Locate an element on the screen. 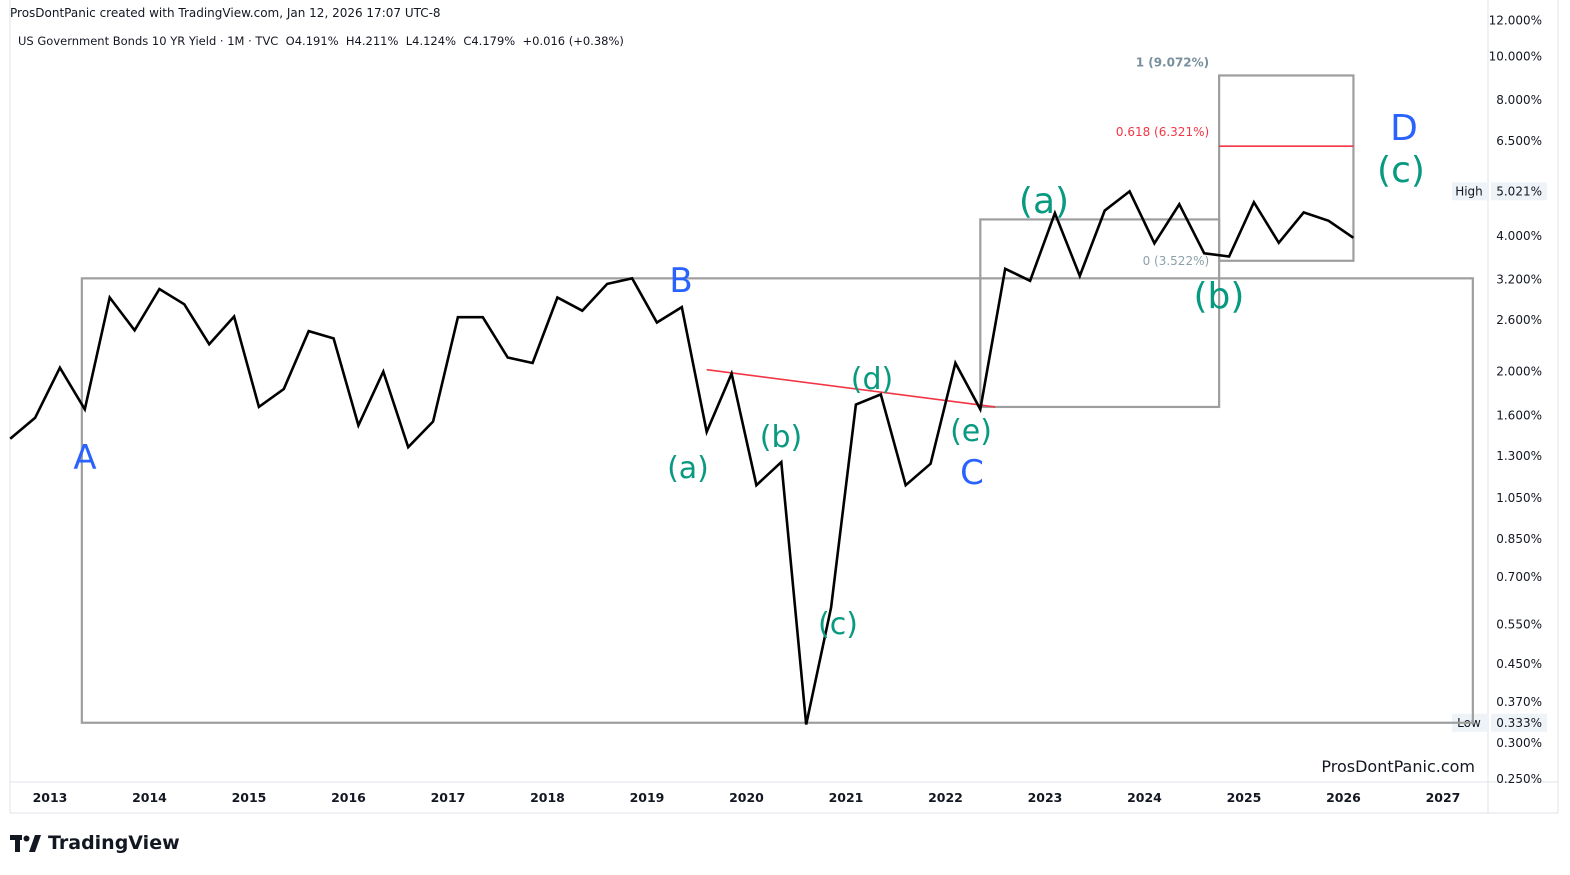 Image resolution: width=1570 pixels, height=875 pixels. x-tick-label: 2016 is located at coordinates (348, 797).